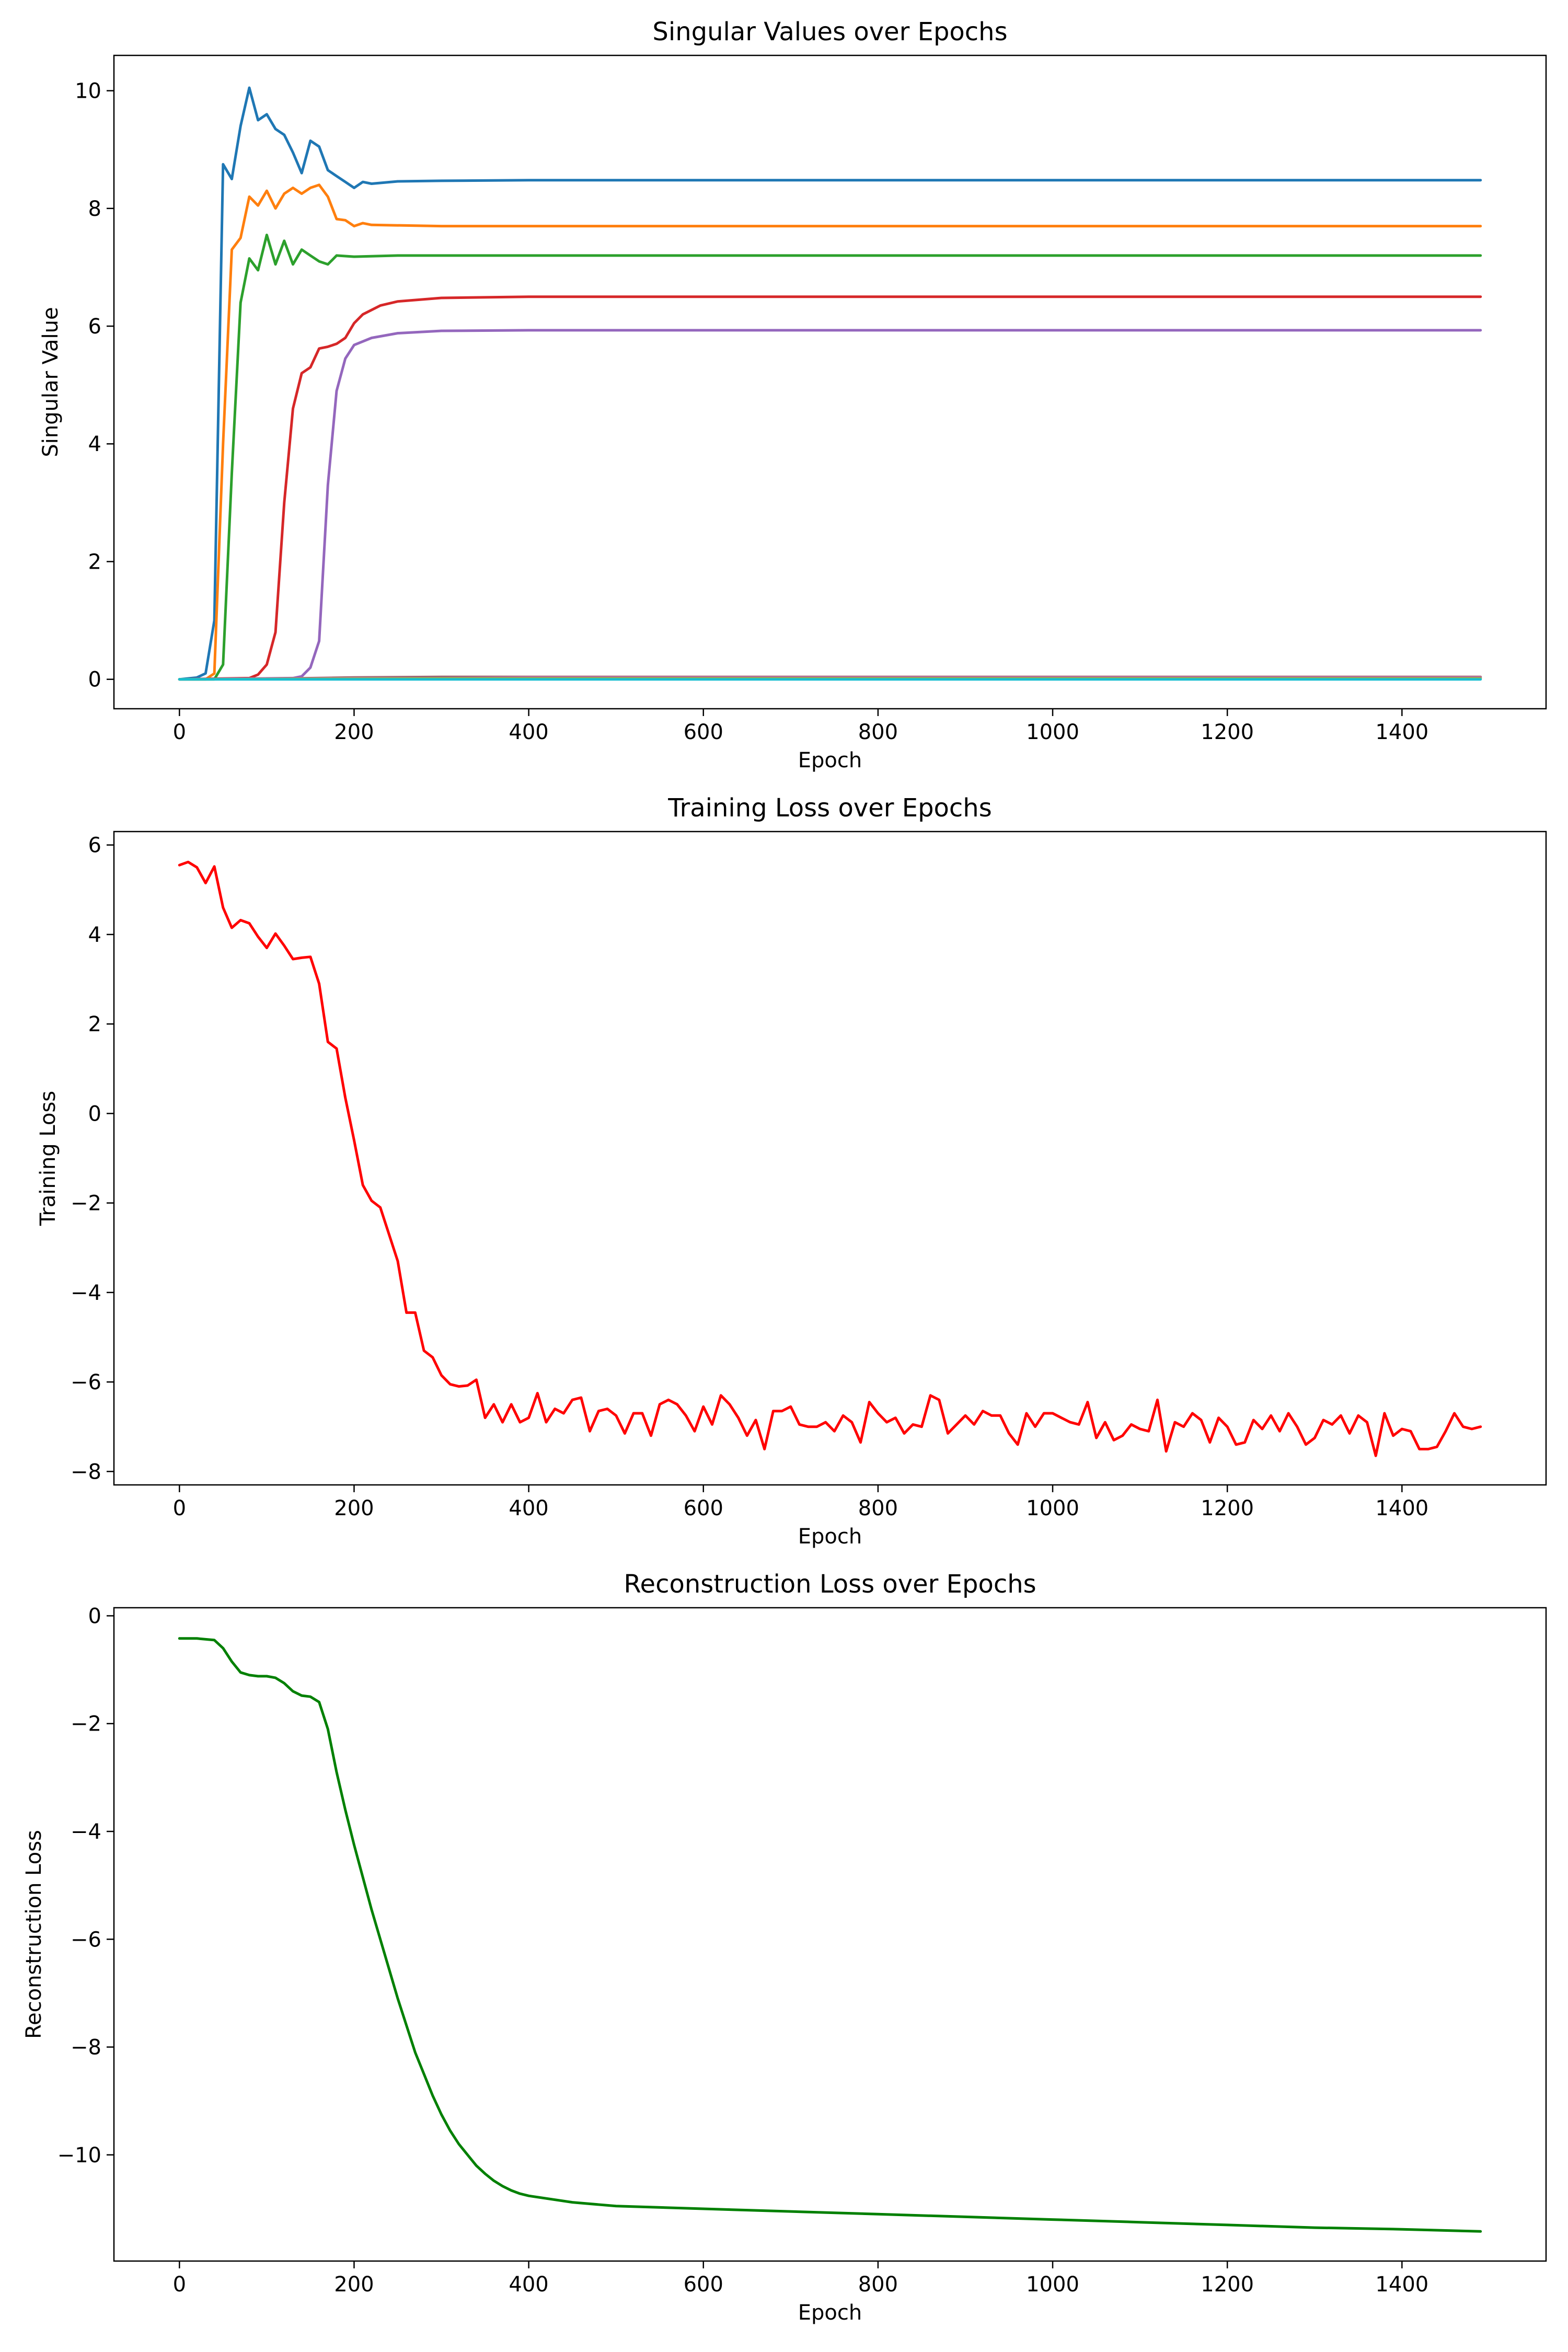 The image size is (1568, 2352). I want to click on y-tick-group: −8 −6 −4 −2 0 2 4 6, so click(92, 1159).